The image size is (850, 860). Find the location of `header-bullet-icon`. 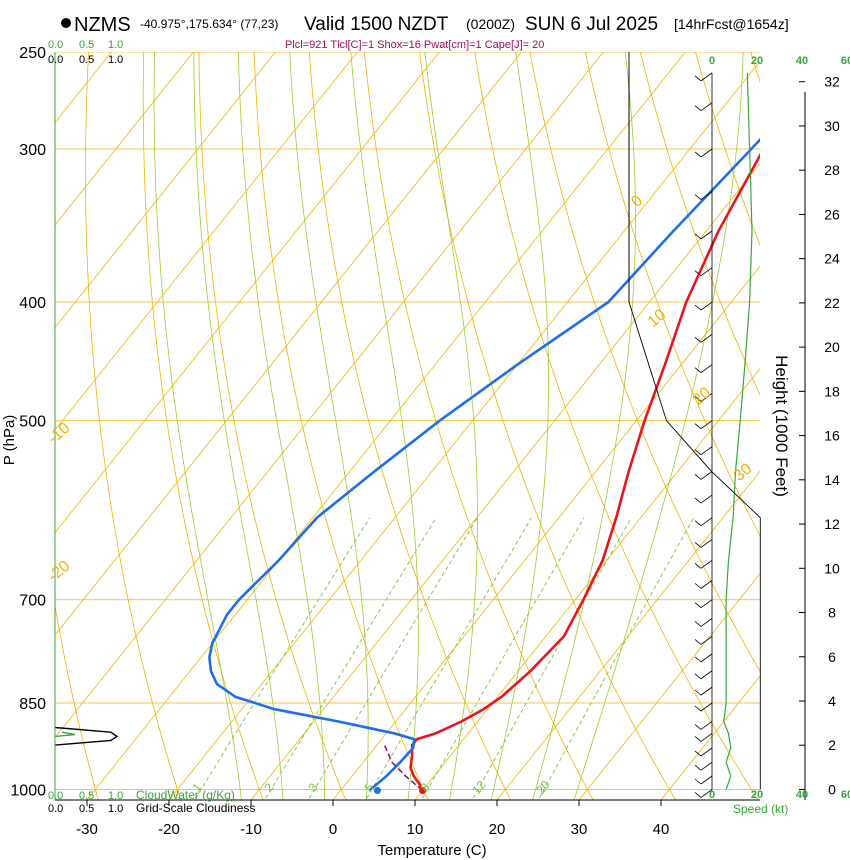

header-bullet-icon is located at coordinates (66, 23).